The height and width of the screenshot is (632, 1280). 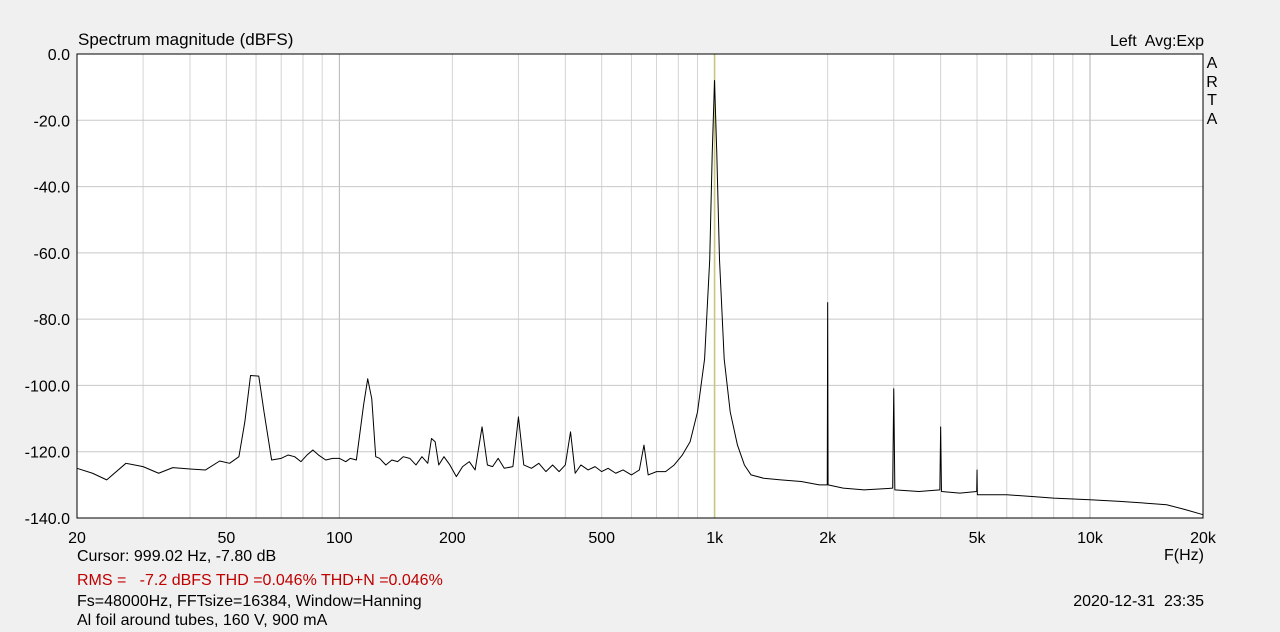 What do you see at coordinates (52, 320) in the screenshot?
I see `y-tick-label: -80.0` at bounding box center [52, 320].